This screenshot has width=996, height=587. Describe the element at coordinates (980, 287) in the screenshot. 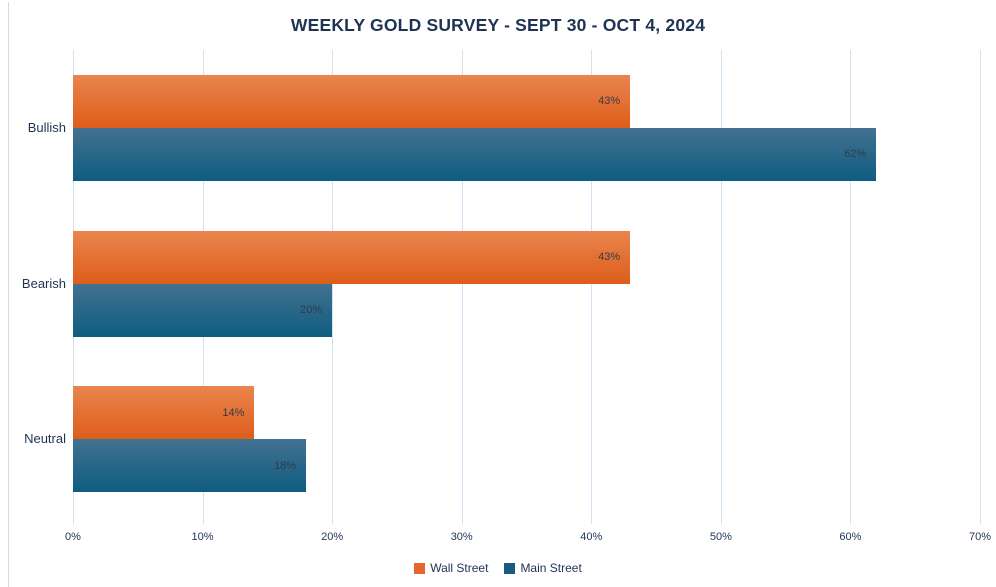

I see `gridline-70-` at that location.